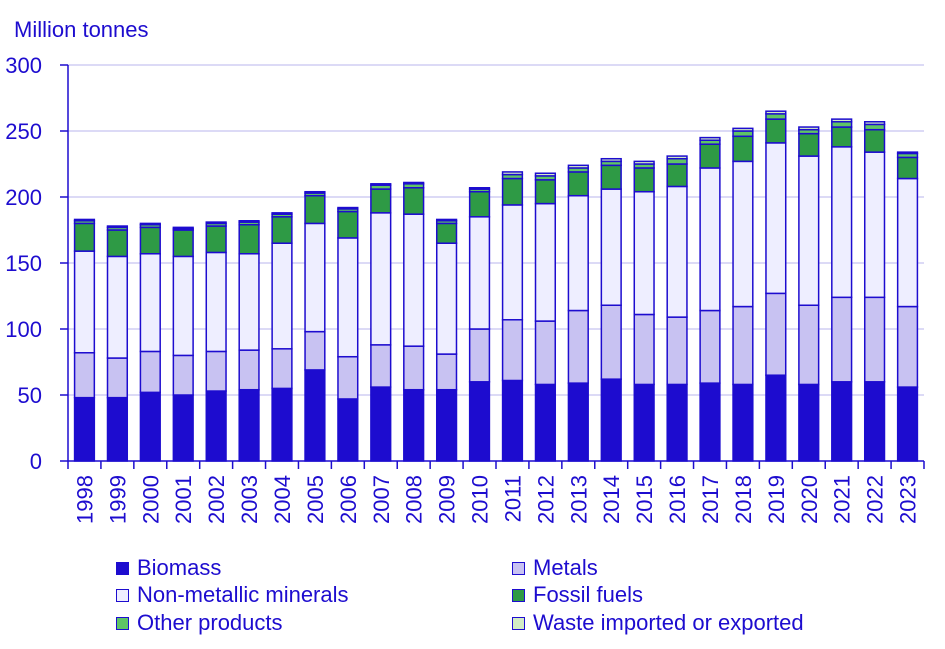 Image resolution: width=945 pixels, height=649 pixels. What do you see at coordinates (644, 180) in the screenshot?
I see `bar-fossil-fuels-2015` at bounding box center [644, 180].